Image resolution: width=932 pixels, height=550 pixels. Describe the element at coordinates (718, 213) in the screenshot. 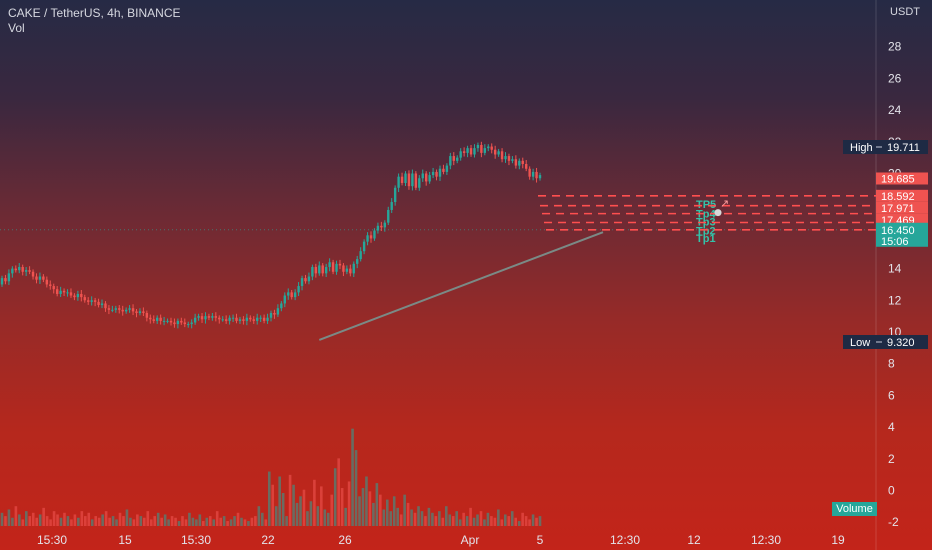

I see `coin-icon` at that location.